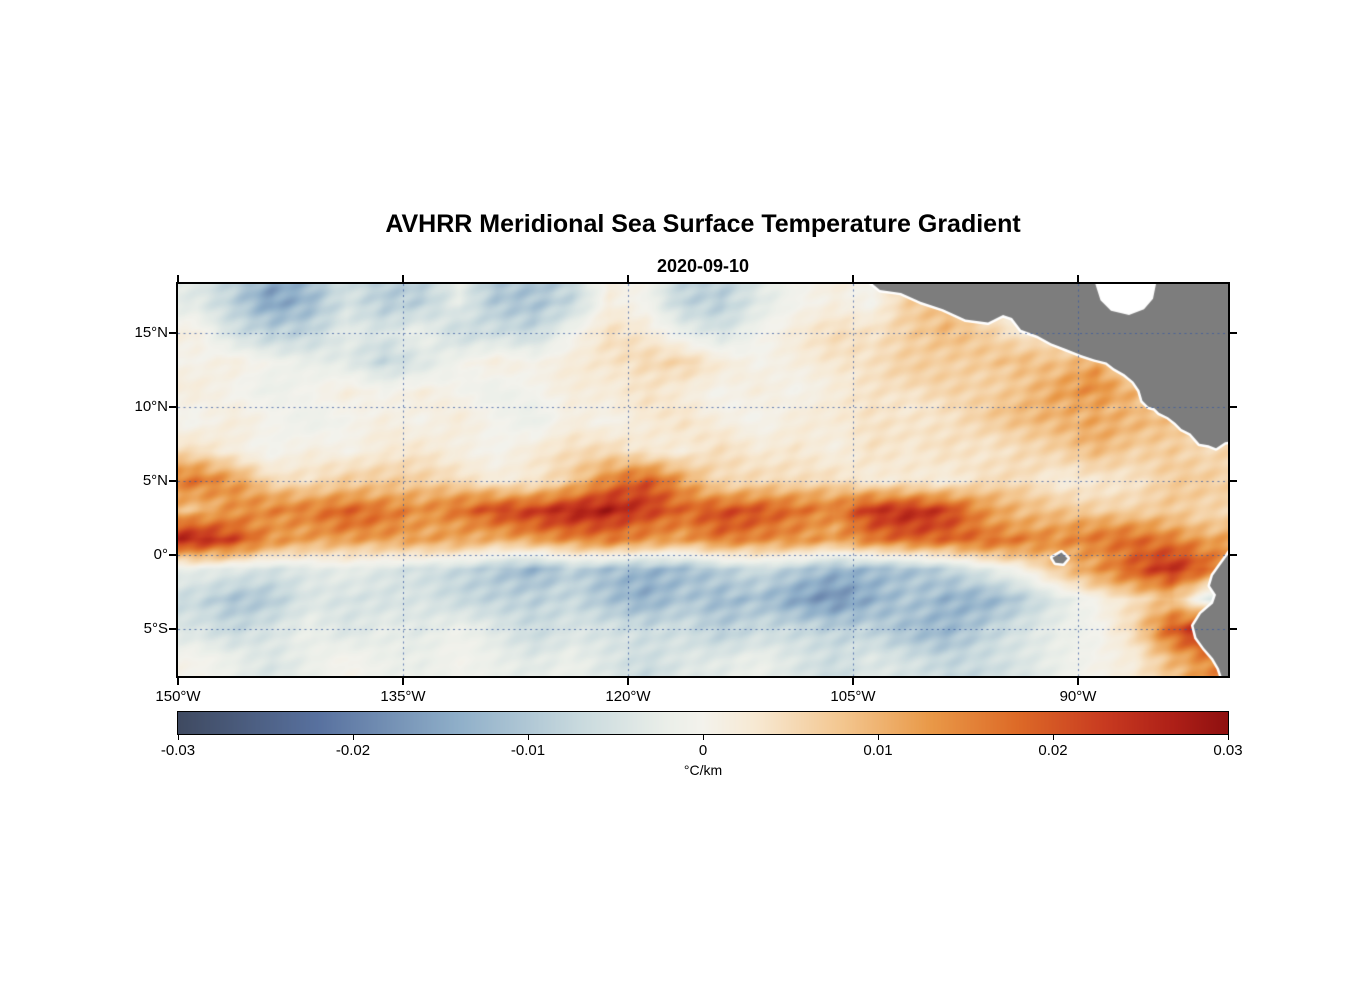 The image size is (1356, 1000). Describe the element at coordinates (353, 750) in the screenshot. I see `colorbar-tick-label: -0.02` at that location.